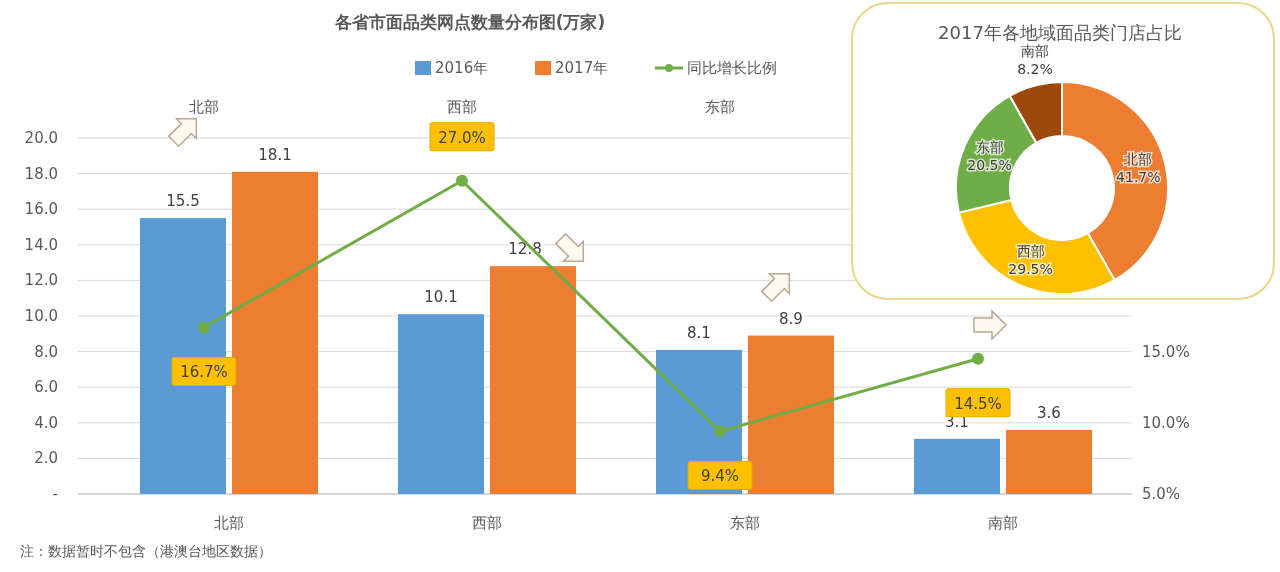 The width and height of the screenshot is (1280, 572). What do you see at coordinates (229, 523) in the screenshot?
I see `x-tick-label: 北部` at bounding box center [229, 523].